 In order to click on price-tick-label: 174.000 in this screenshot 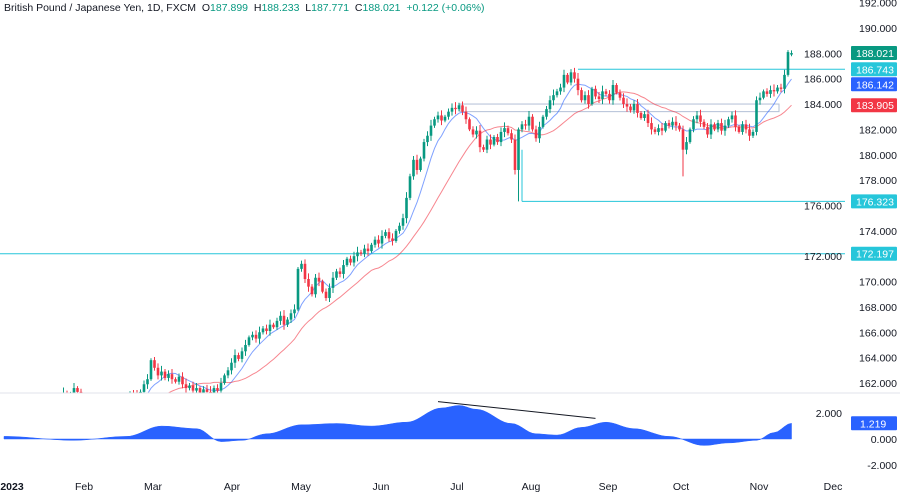, I will do `click(878, 232)`.